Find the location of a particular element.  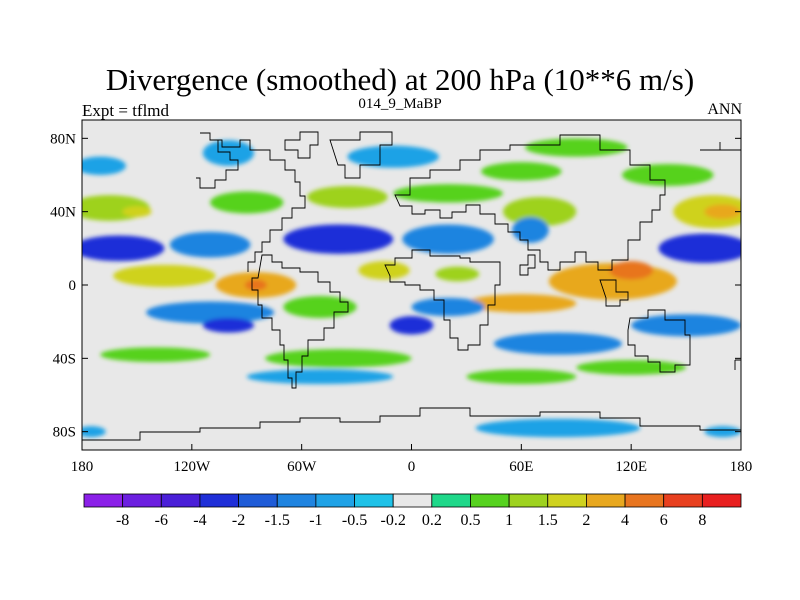

colorbar-label: 0.2 is located at coordinates (432, 520).